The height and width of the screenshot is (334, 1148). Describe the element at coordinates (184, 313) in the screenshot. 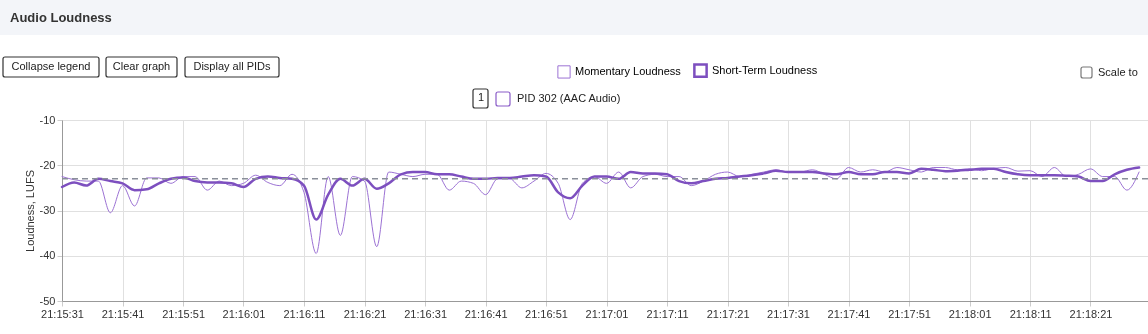

I see `x-tick-label: 21:15:51` at that location.